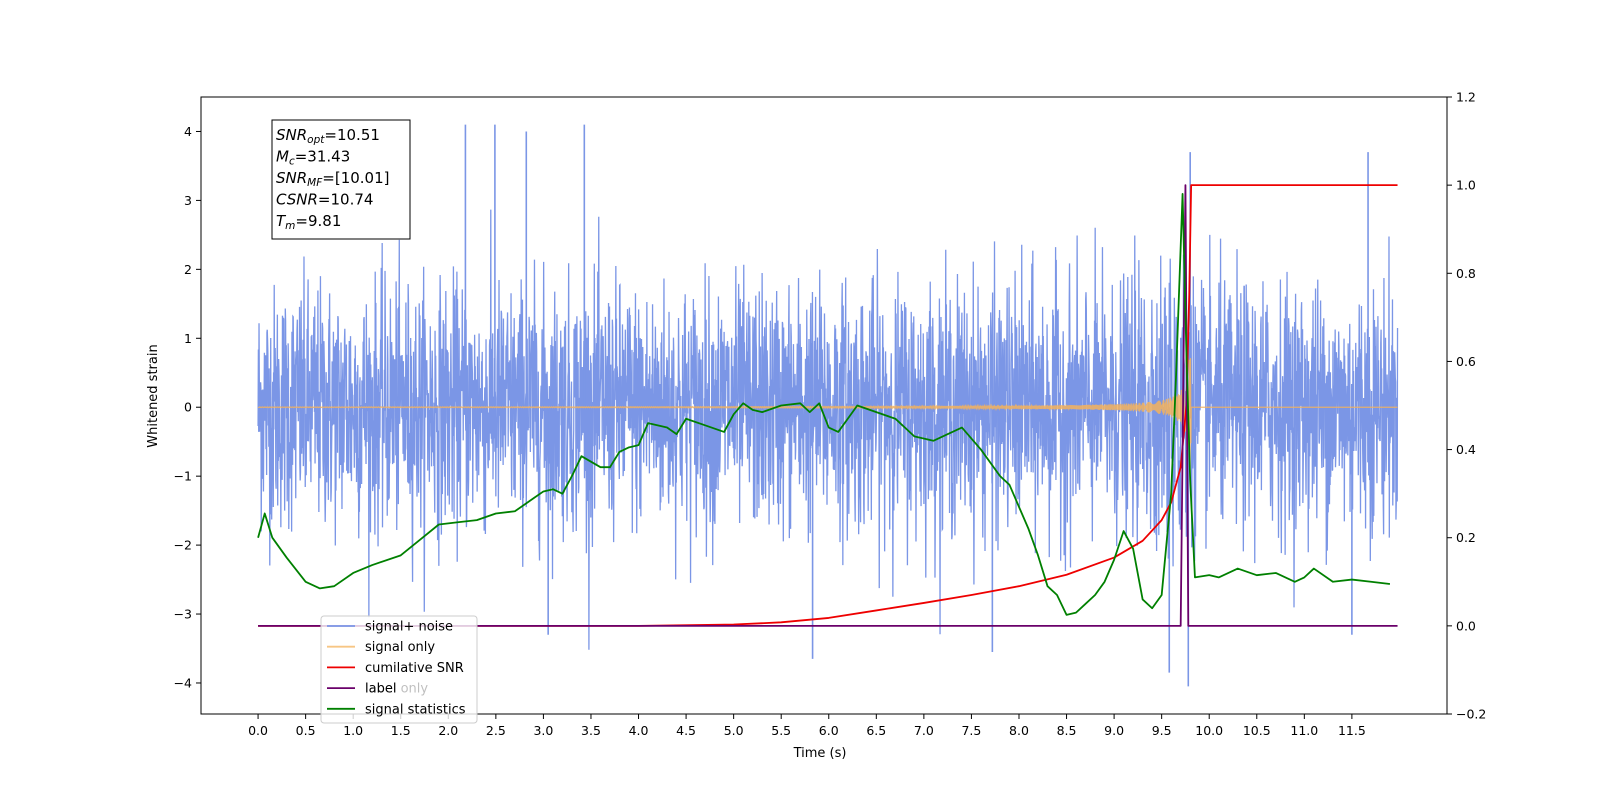 The height and width of the screenshot is (805, 1600). Describe the element at coordinates (188, 407) in the screenshot. I see `y-tick-label-4: 0` at that location.